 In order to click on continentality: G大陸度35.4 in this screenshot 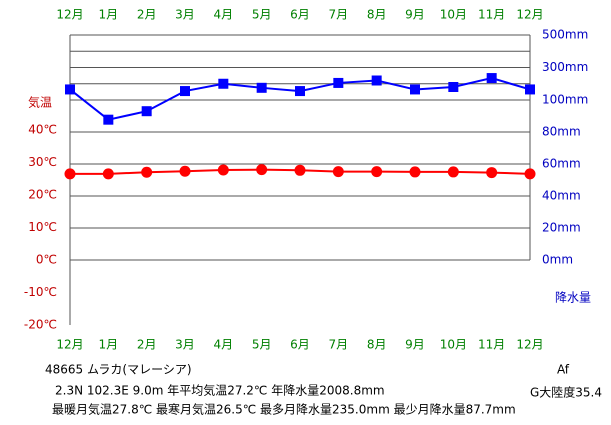, I will do `click(566, 392)`.